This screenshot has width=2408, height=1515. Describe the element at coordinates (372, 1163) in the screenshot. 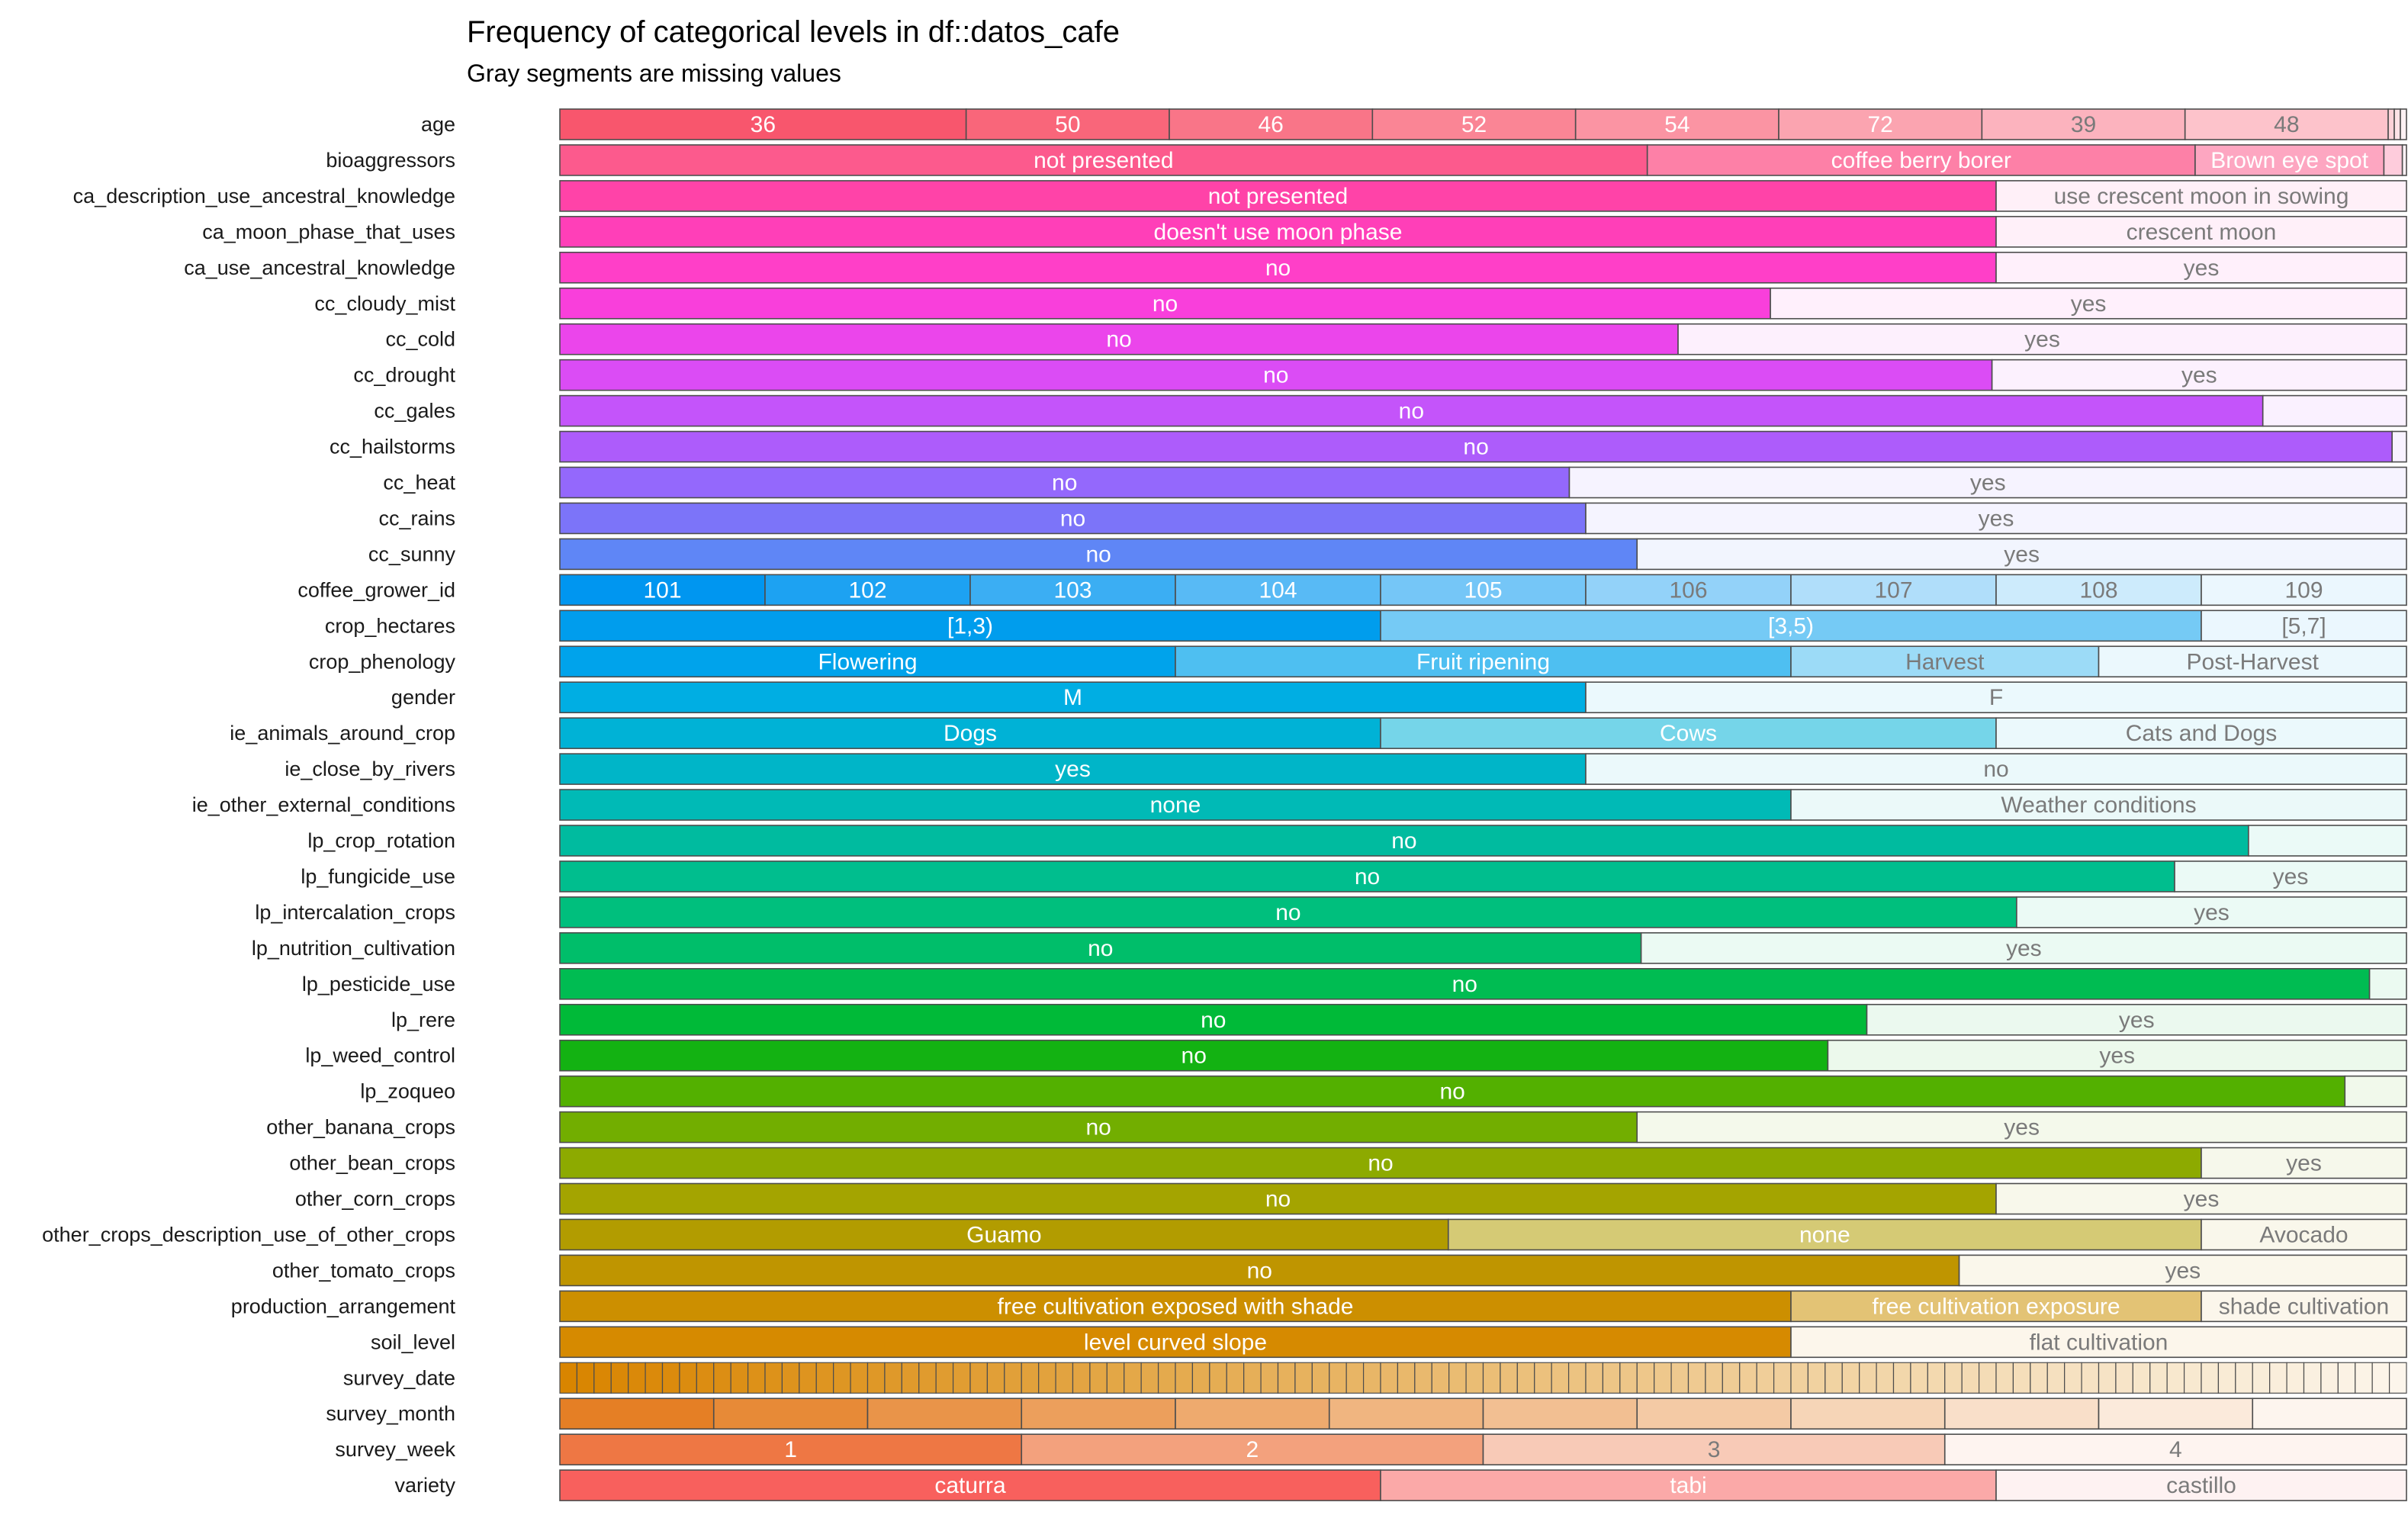

I see `row-label: other_bean_crops` at that location.